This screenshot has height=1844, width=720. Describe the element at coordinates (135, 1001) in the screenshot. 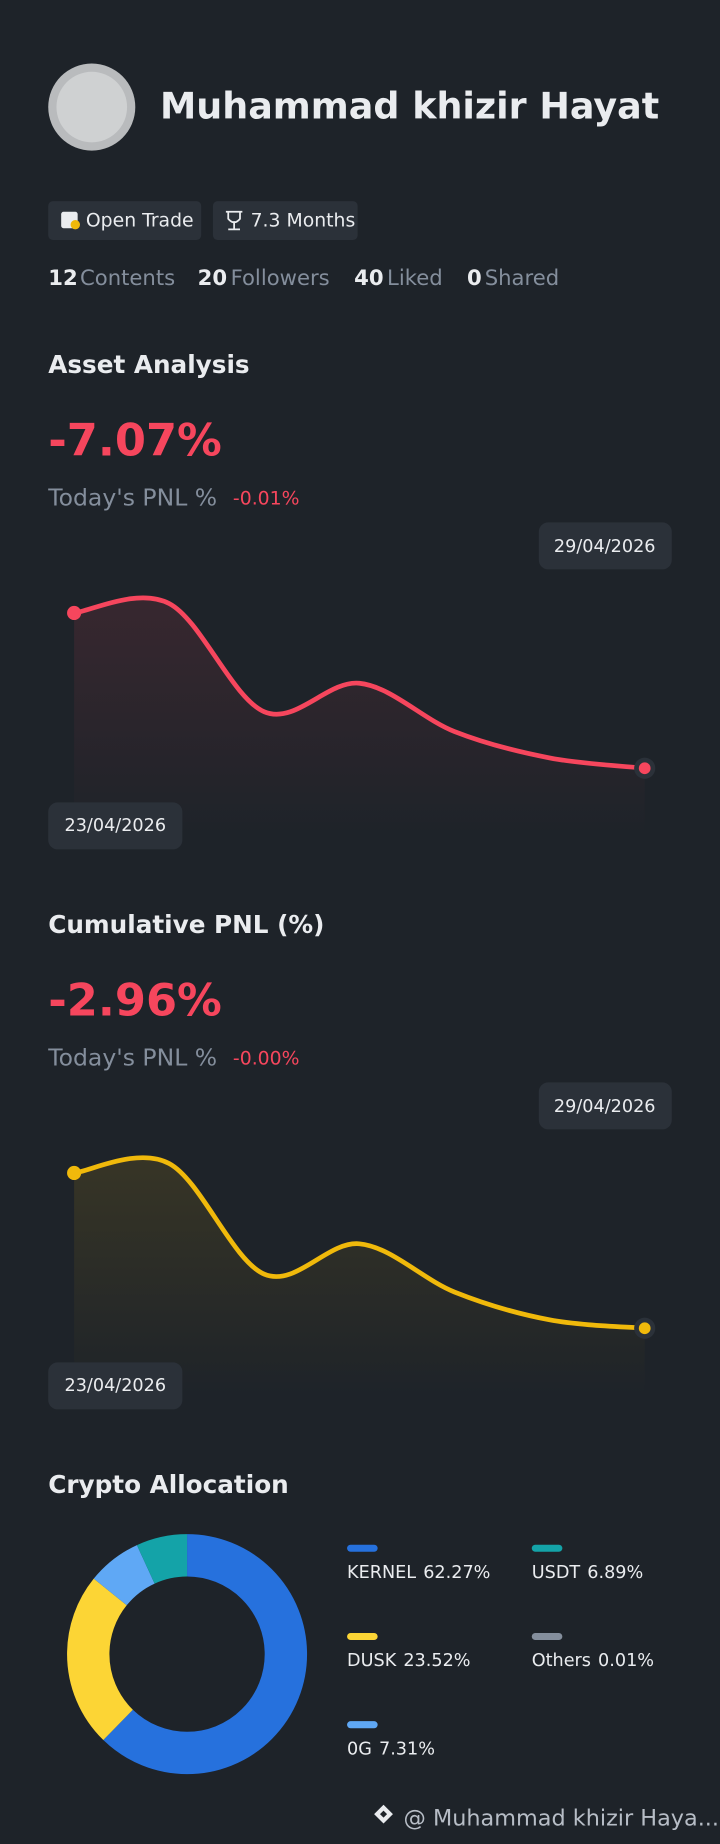

I see `headline-value: -2.96%` at that location.